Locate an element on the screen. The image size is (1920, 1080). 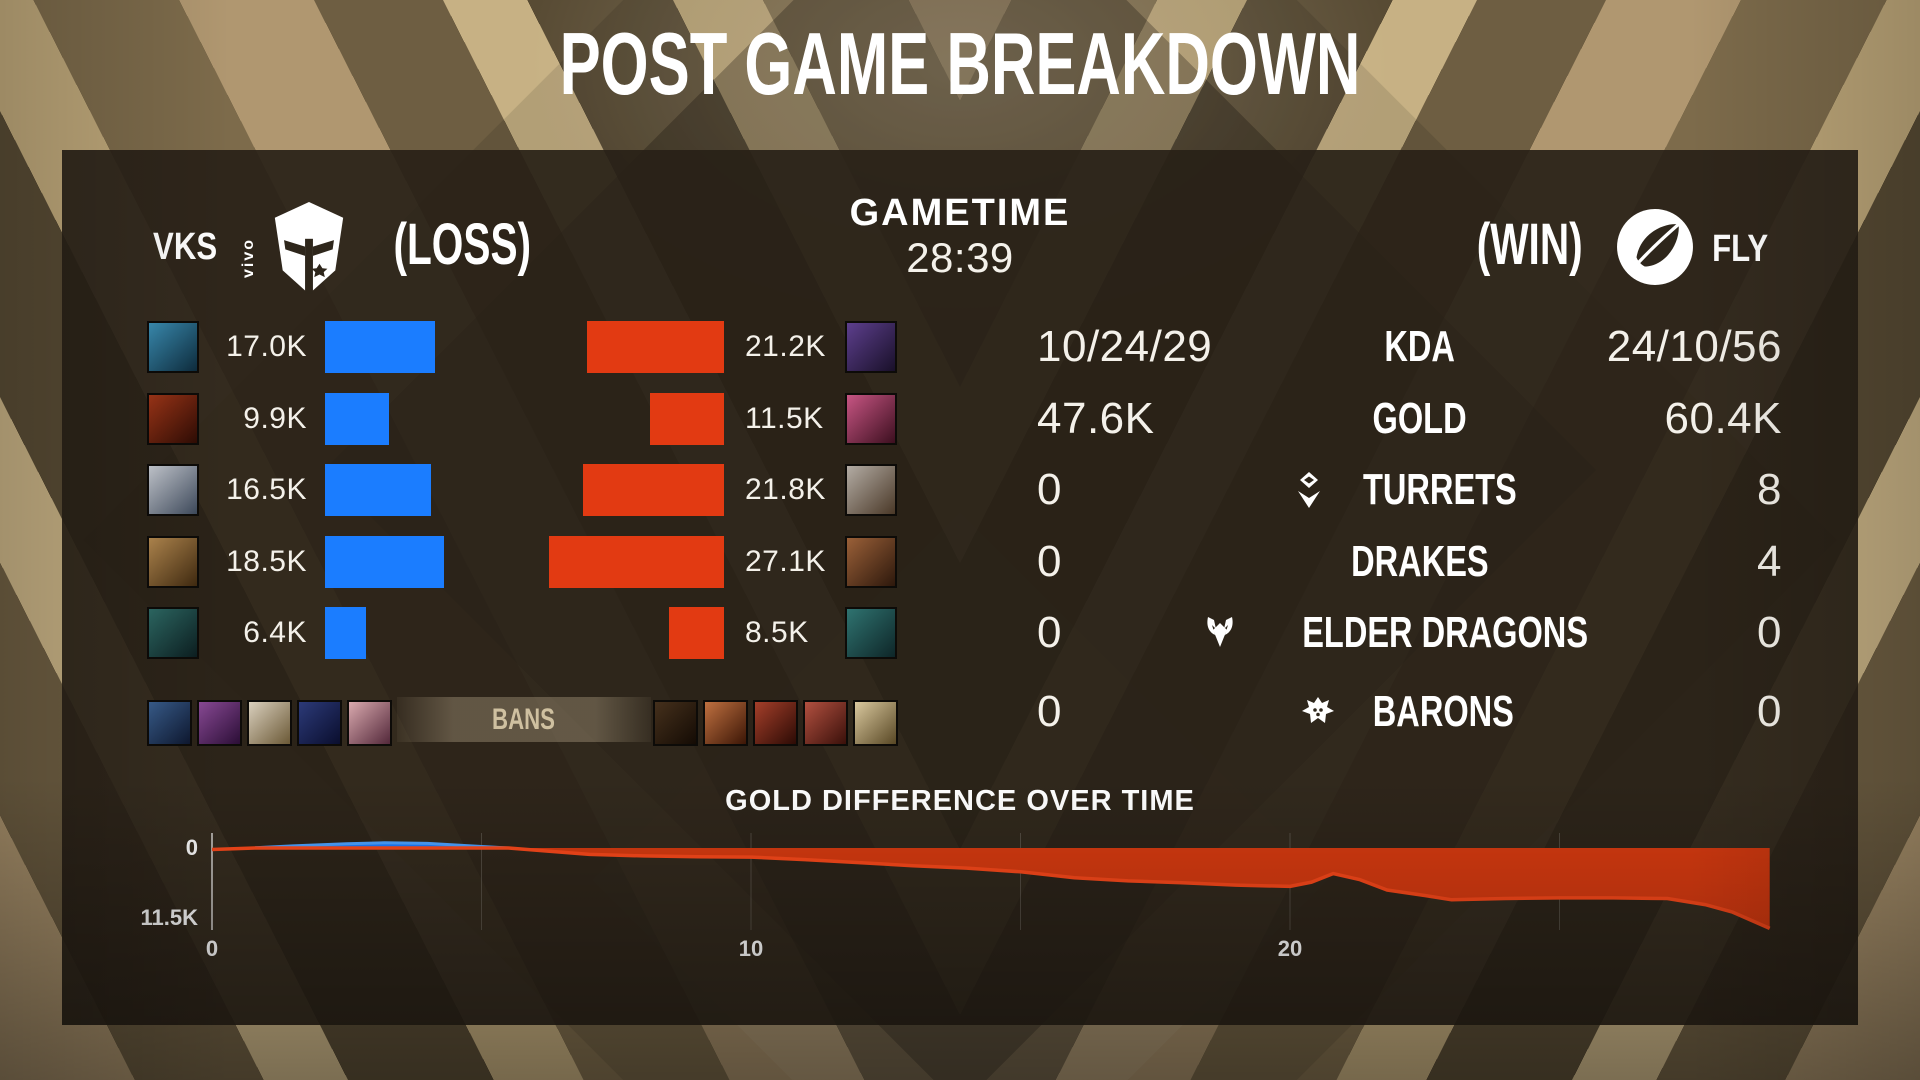
bans-label: BANS is located at coordinates (524, 720).